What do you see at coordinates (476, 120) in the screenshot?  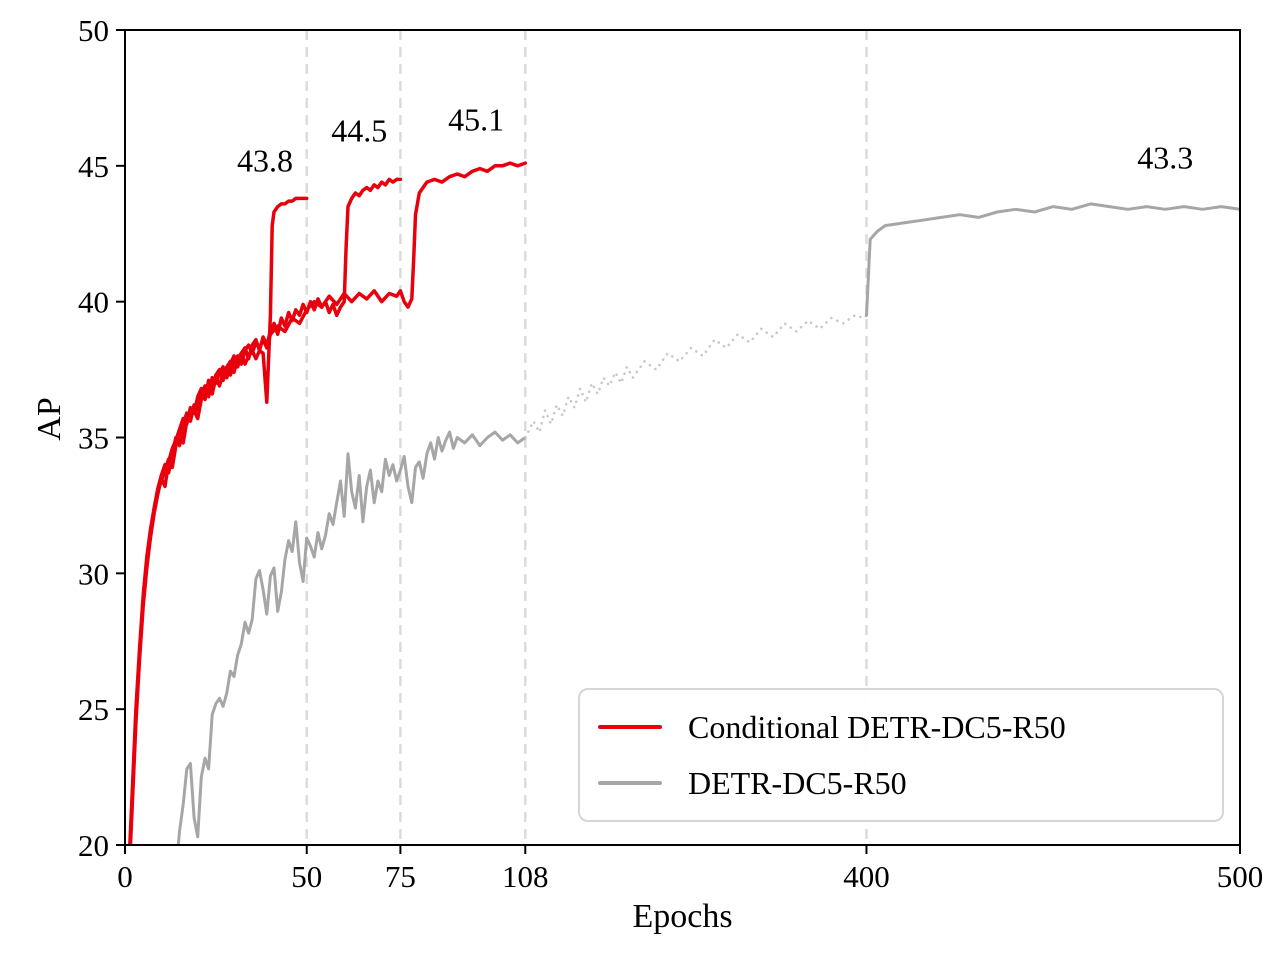 I see `value-annotation: 45.1` at bounding box center [476, 120].